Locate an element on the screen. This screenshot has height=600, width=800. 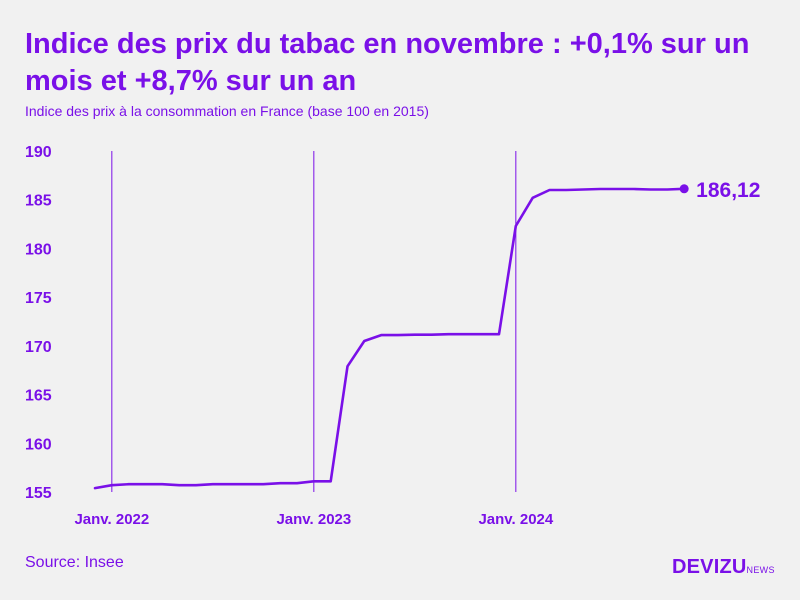
x-axis-labels: Janv. 2022 Janv. 2023 Janv. 2024 is located at coordinates (313, 519).